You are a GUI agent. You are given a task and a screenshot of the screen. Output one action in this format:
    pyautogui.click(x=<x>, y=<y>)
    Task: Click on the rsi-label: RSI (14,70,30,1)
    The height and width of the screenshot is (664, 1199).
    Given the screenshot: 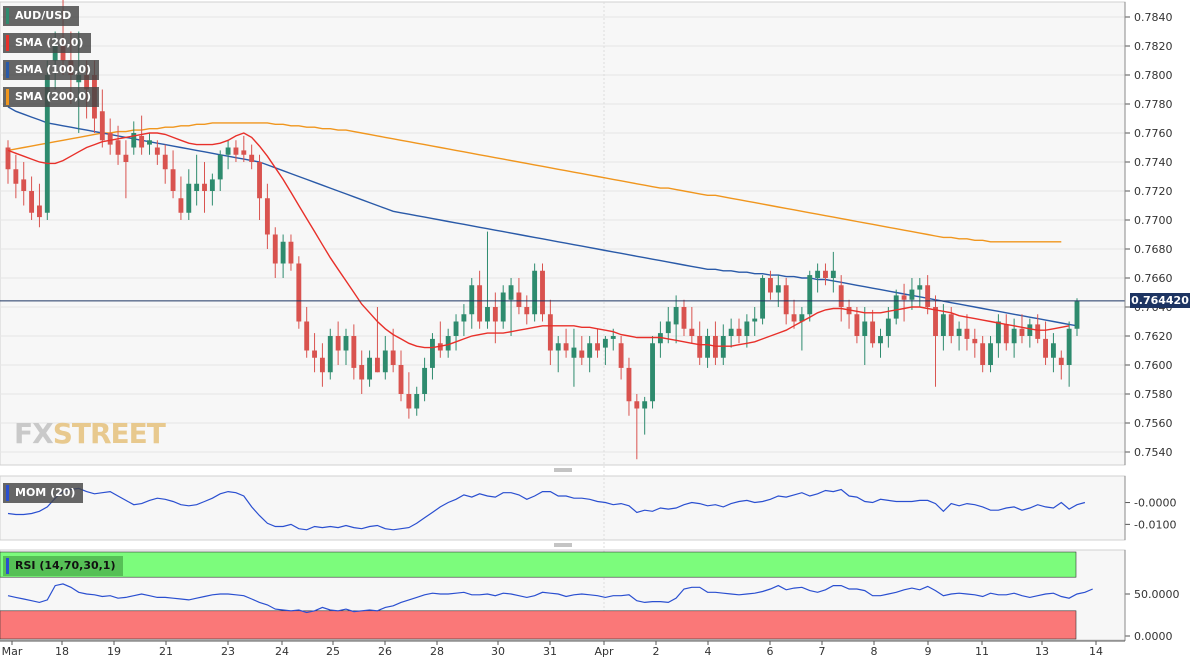 What is the action you would take?
    pyautogui.click(x=63, y=566)
    